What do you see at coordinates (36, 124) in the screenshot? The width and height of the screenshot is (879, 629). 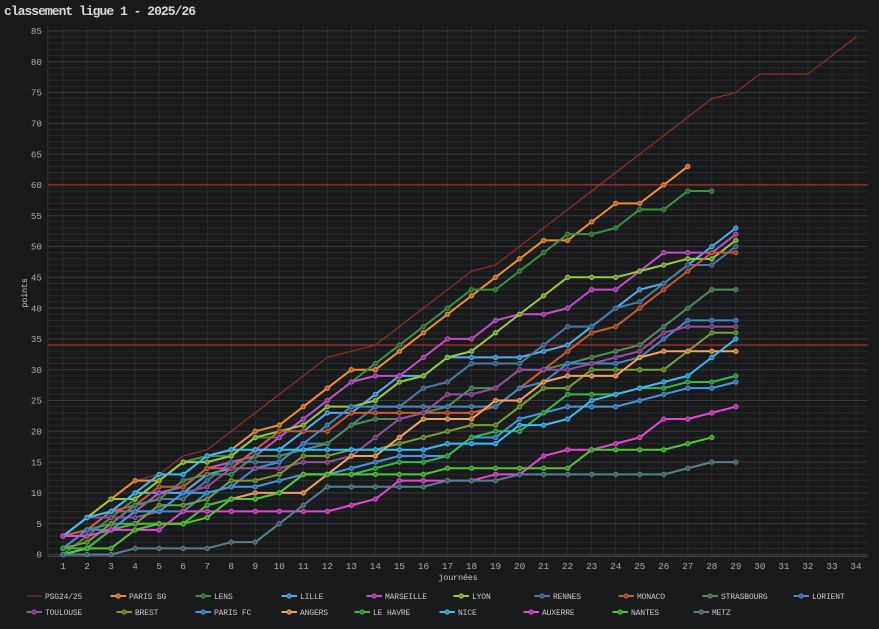 I see `svg-text: 70` at bounding box center [36, 124].